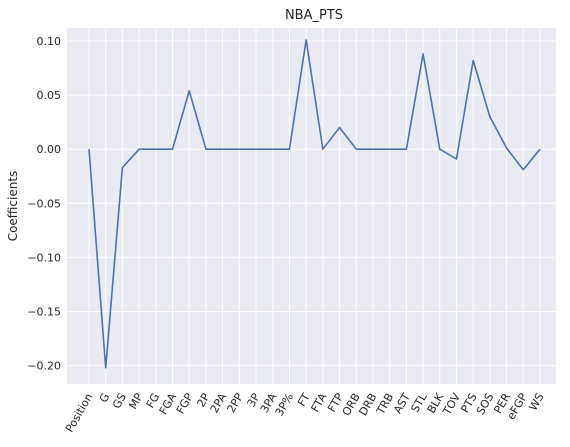  Describe the element at coordinates (119, 401) in the screenshot. I see `x-tick-label: GS` at that location.